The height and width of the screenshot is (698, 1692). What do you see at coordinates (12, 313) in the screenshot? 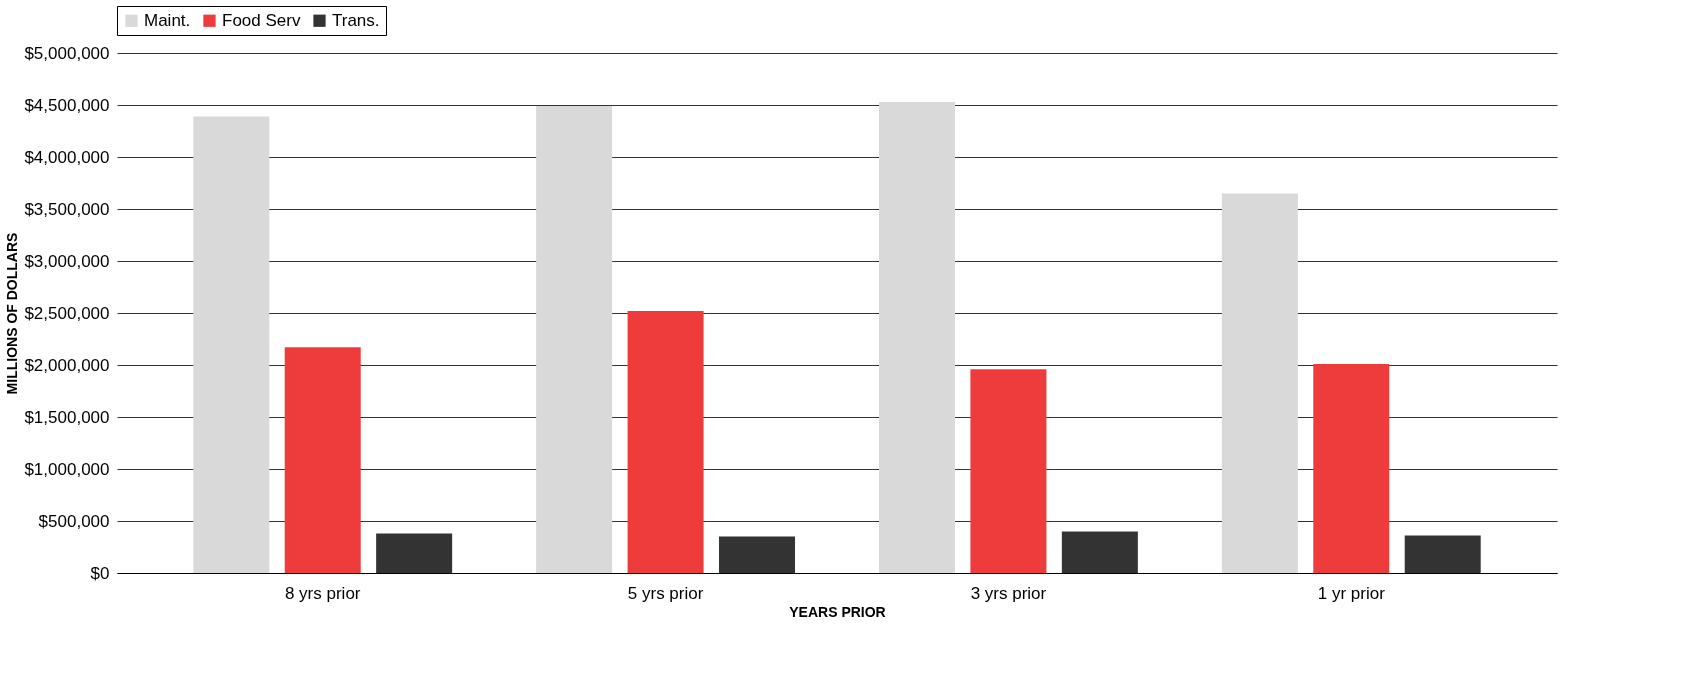
I see `y-axis-title: MILLIONS OF DOLLARS` at bounding box center [12, 313].